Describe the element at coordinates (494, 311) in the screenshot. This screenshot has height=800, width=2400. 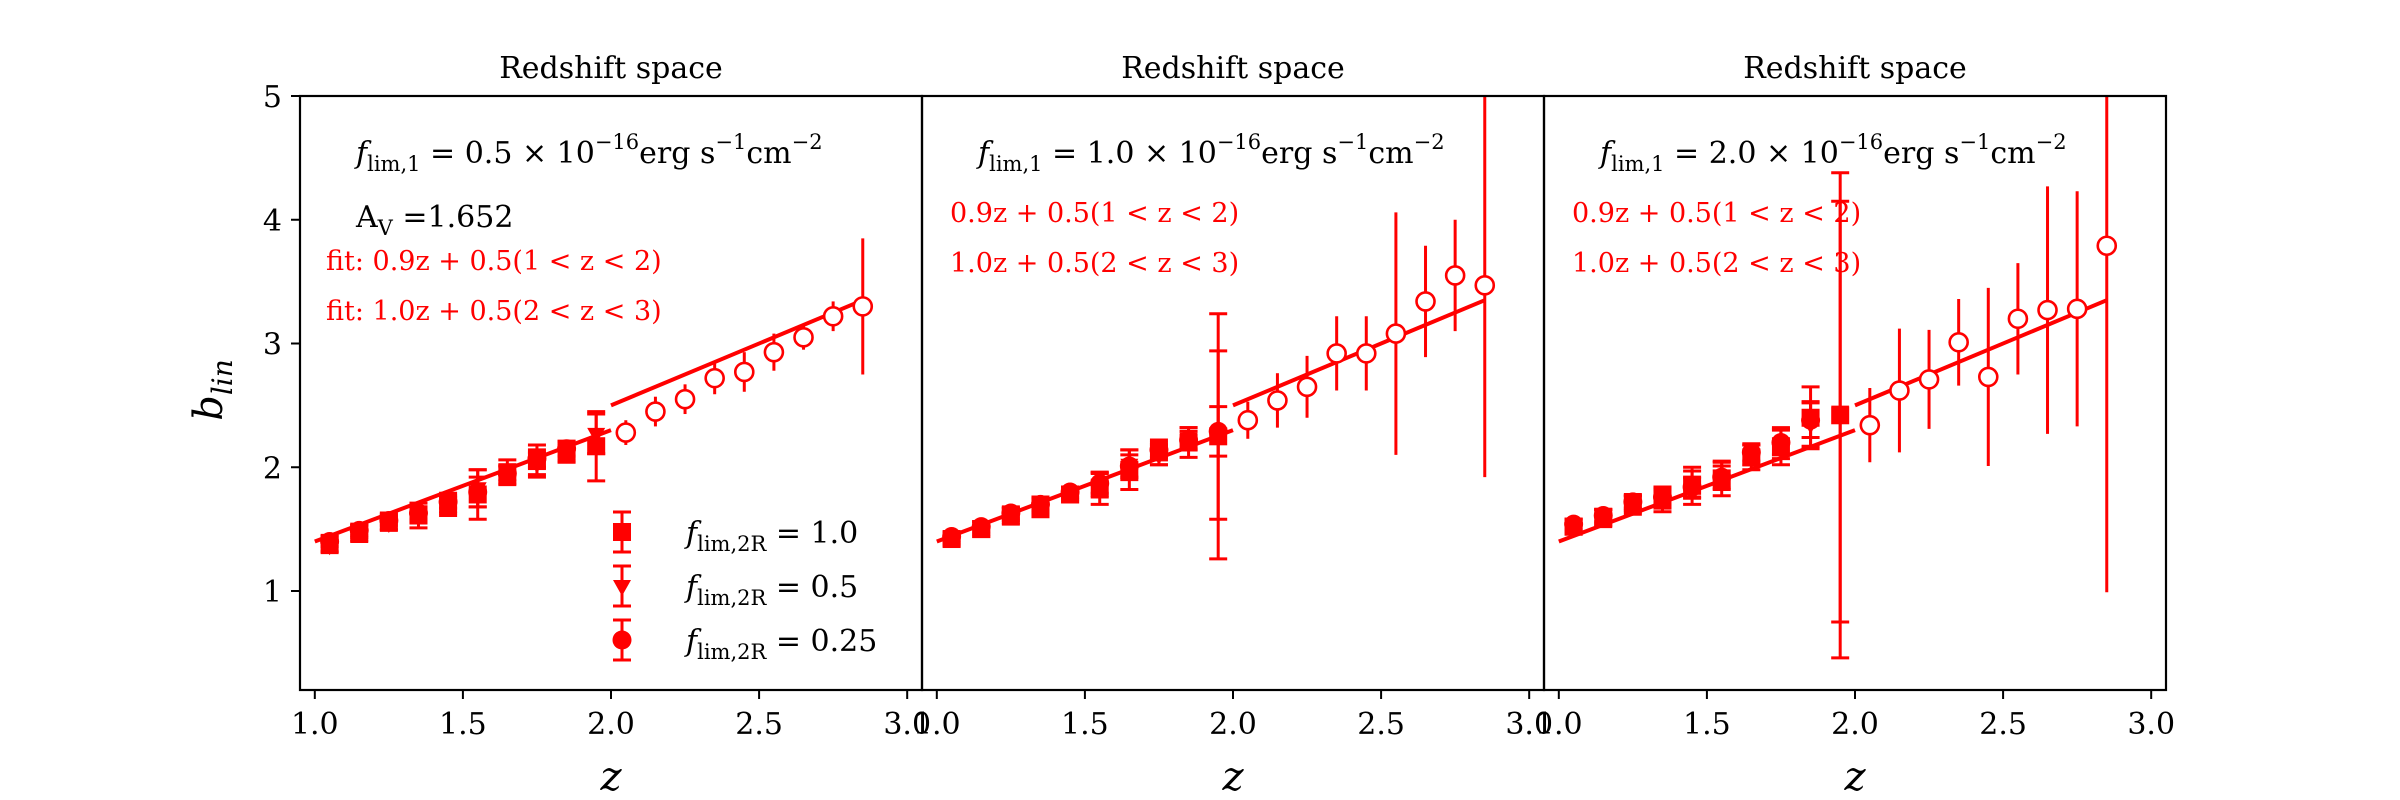
I see `fit-label: fit: 1.0z + 0.5(2 < z < 3)` at that location.